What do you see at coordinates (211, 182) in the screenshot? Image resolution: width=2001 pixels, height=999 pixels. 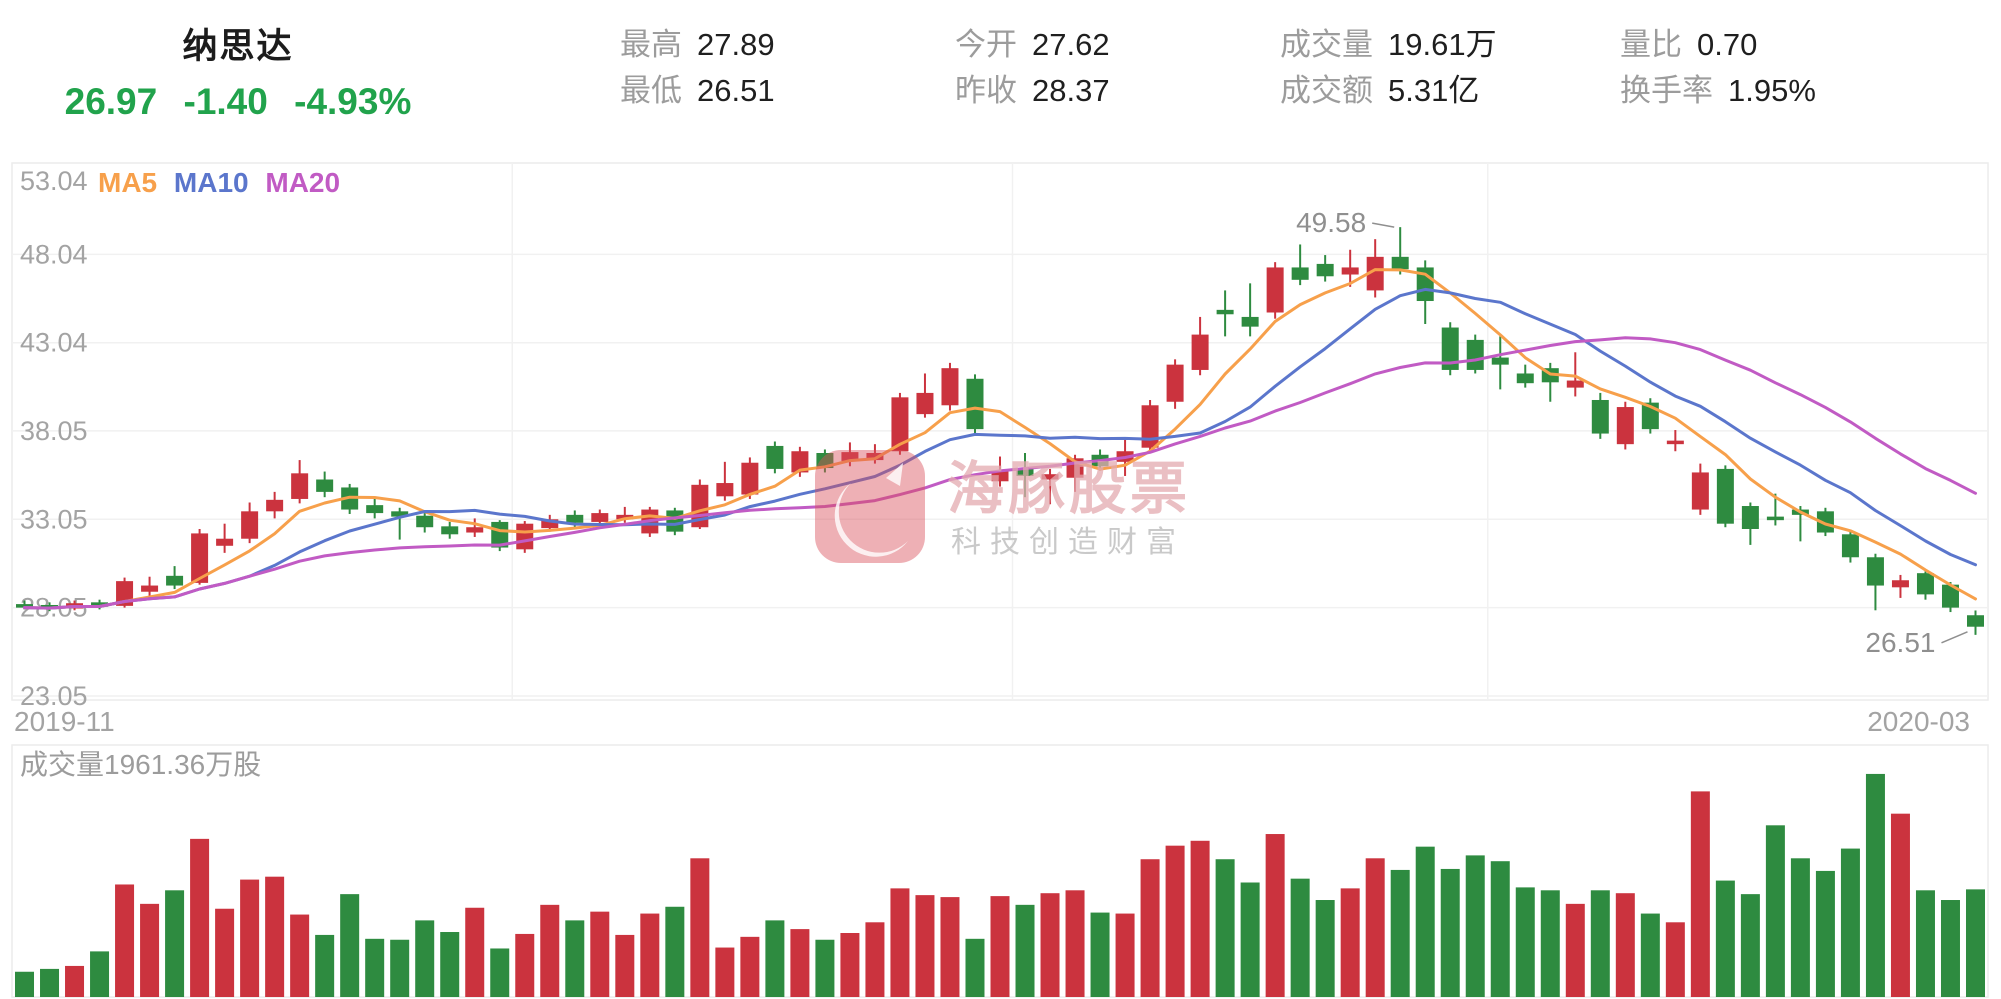 I see `legend-ma10: MA10` at bounding box center [211, 182].